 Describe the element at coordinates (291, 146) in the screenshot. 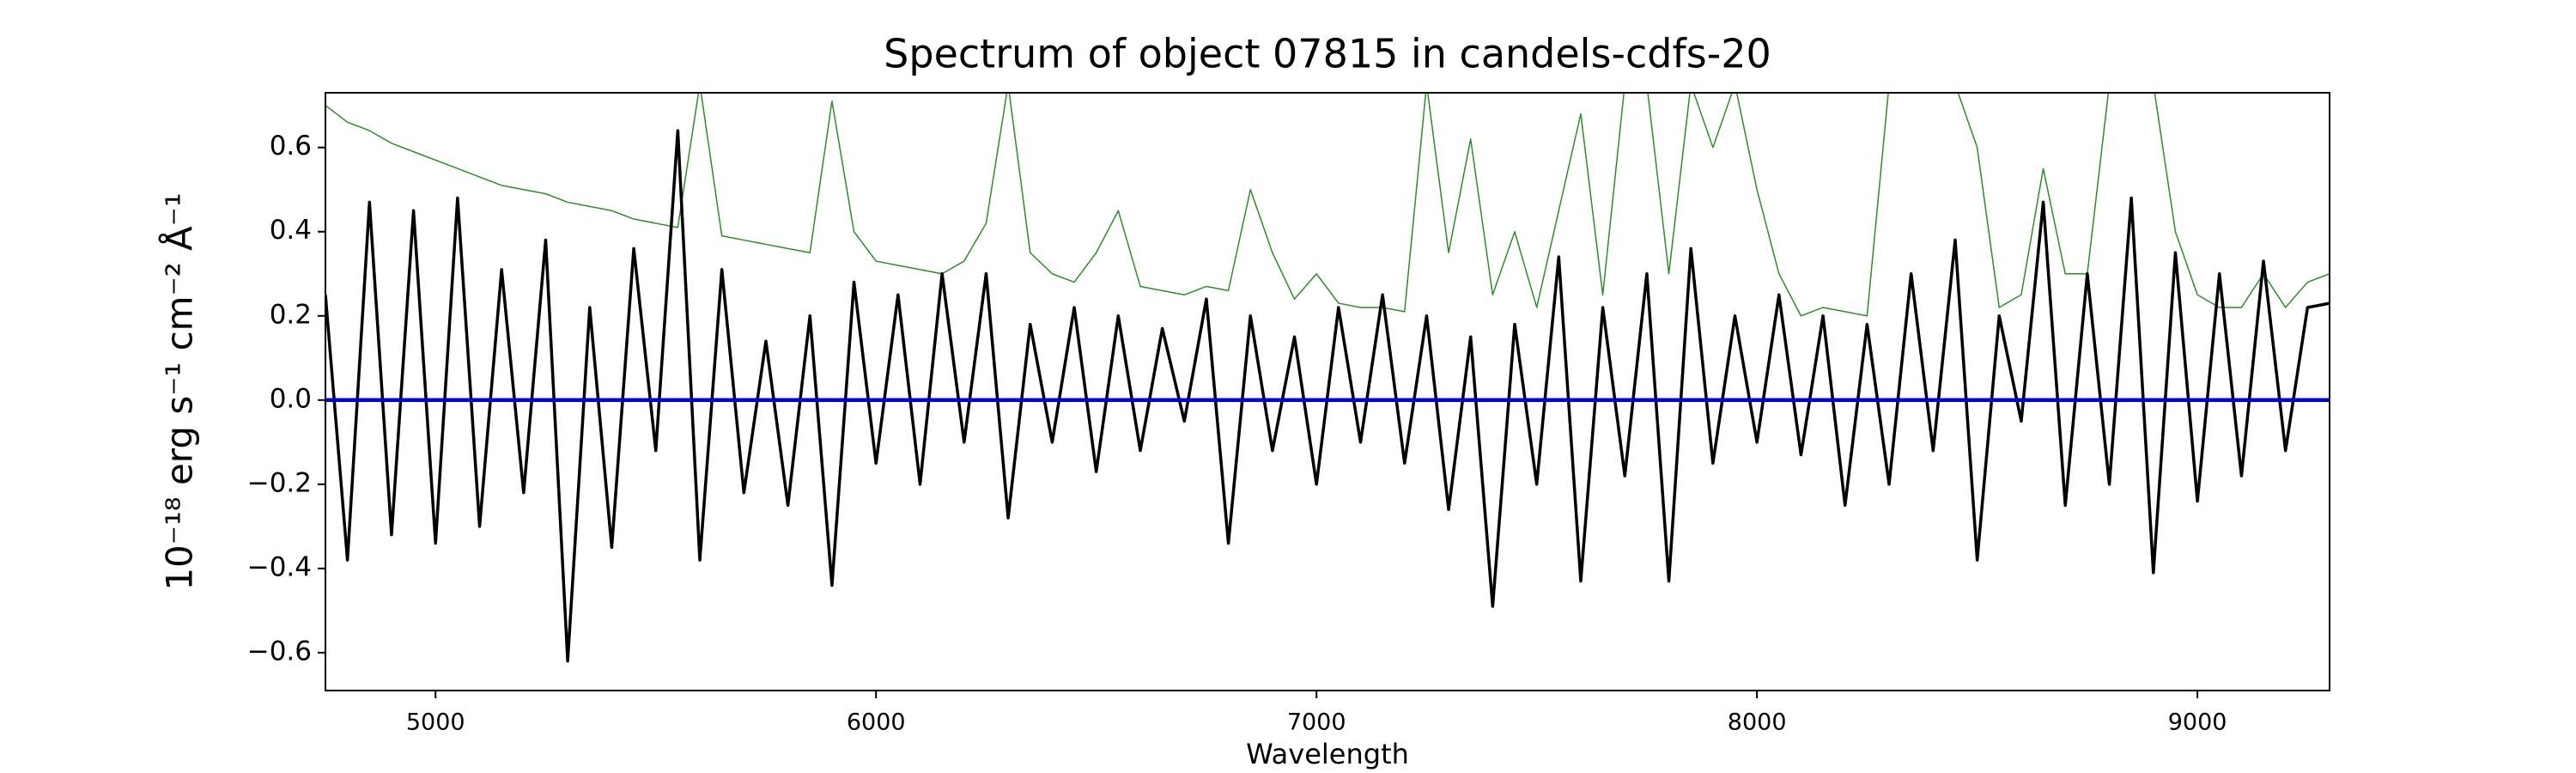

I see `y-tick-label: 0.6` at that location.